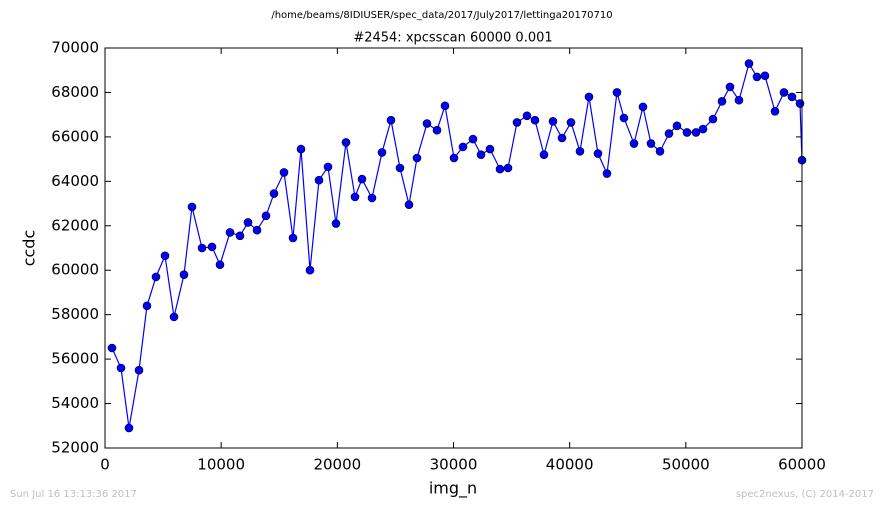 This screenshot has height=509, width=884. I want to click on y-tick-label: 66000, so click(75, 136).